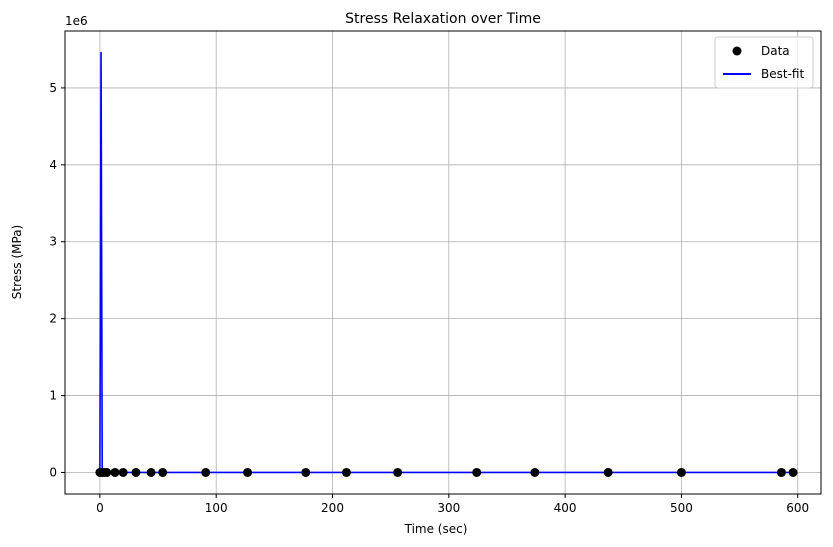 This screenshot has height=547, width=833. Describe the element at coordinates (737, 51) in the screenshot. I see `legend-marker-data` at that location.